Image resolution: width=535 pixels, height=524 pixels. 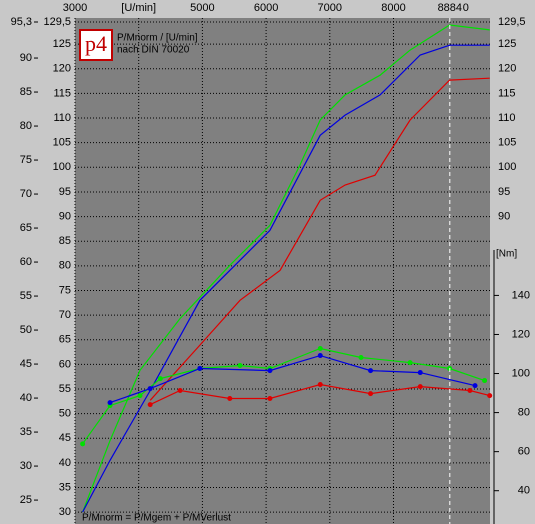 What do you see at coordinates (138, 8) in the screenshot?
I see `x-tick-label: [U/min]` at bounding box center [138, 8].